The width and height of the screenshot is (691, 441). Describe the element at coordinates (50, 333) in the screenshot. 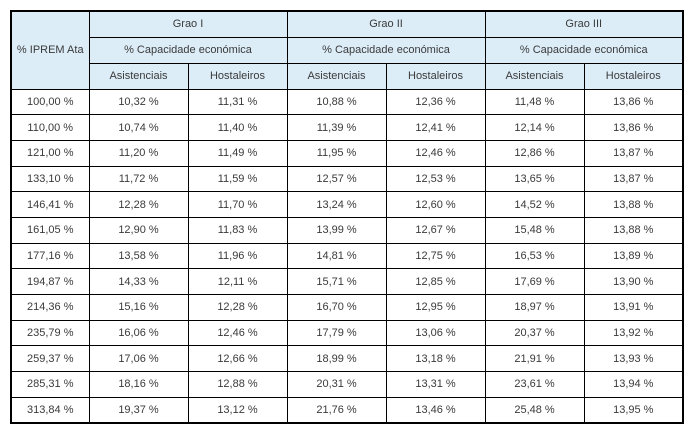

I see `iprem-value-cell: 235,79 %` at that location.